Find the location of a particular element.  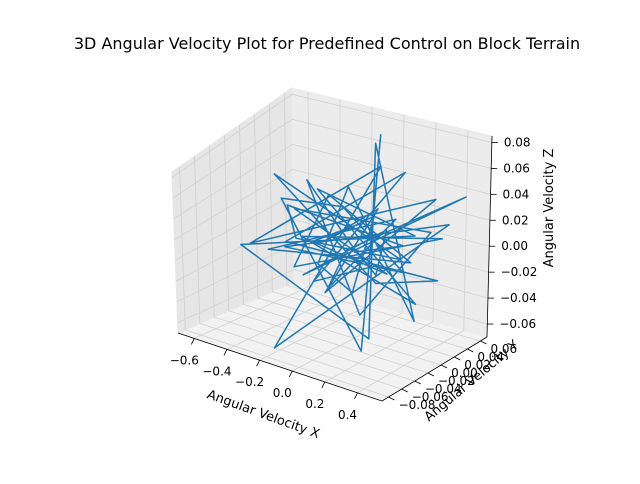

y-tick-label: 0.04 is located at coordinates (490, 357).